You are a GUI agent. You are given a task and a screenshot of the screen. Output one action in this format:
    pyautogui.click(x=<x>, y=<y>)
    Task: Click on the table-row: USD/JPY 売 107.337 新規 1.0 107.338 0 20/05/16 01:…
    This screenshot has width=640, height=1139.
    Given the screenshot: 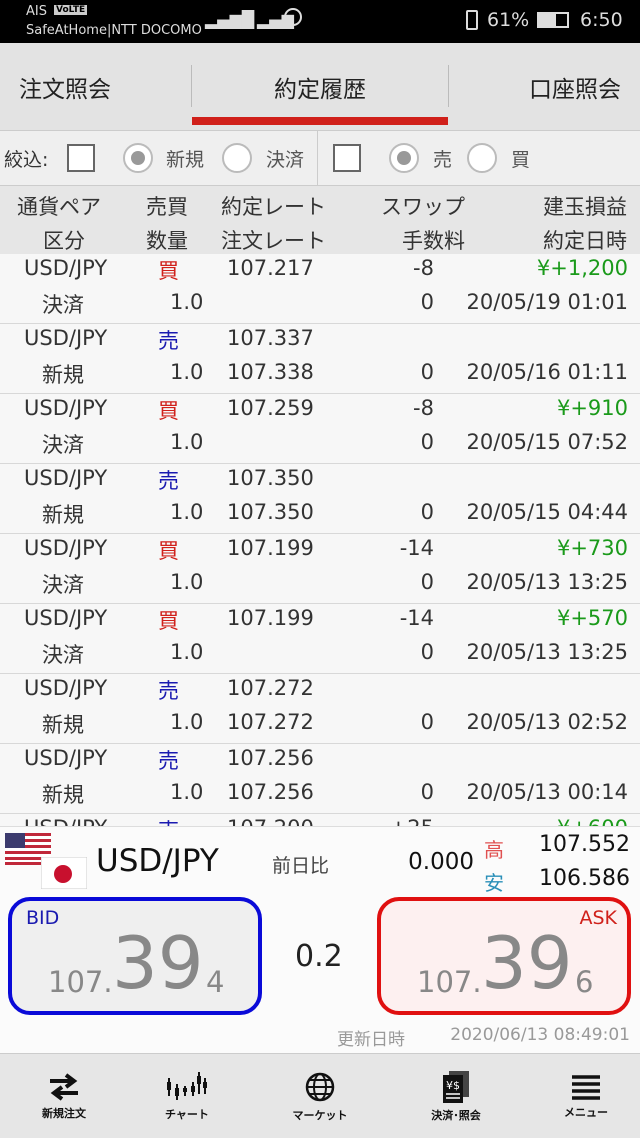 What is the action you would take?
    pyautogui.click(x=320, y=359)
    